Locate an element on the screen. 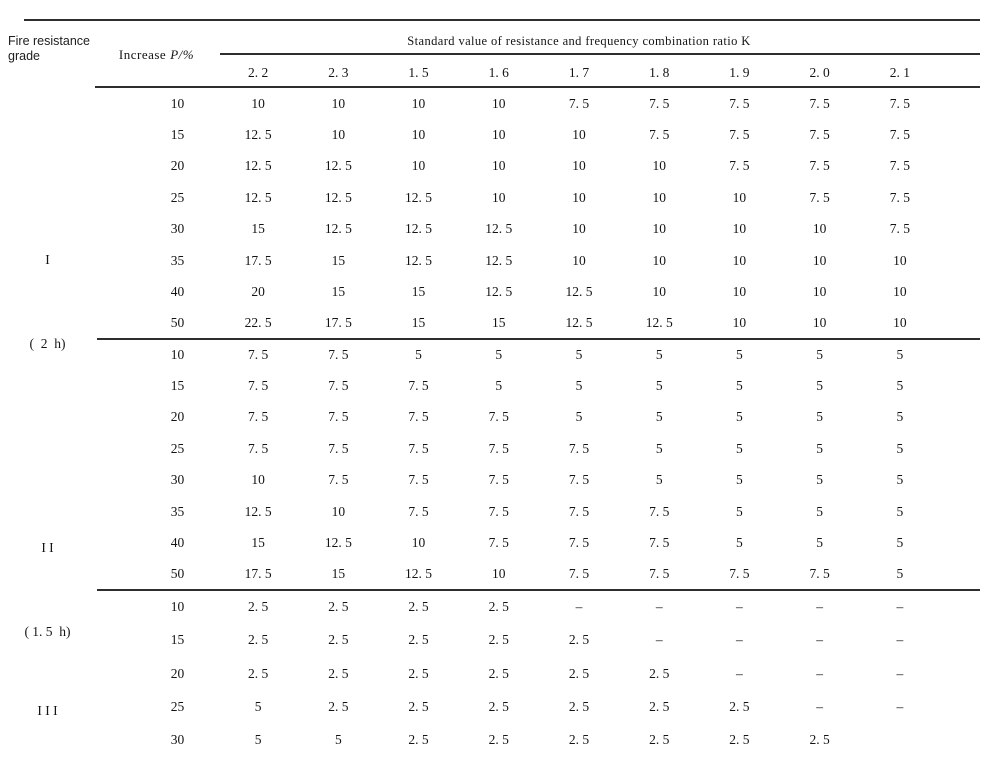  increase-value-cell: 50 is located at coordinates (177, 574).